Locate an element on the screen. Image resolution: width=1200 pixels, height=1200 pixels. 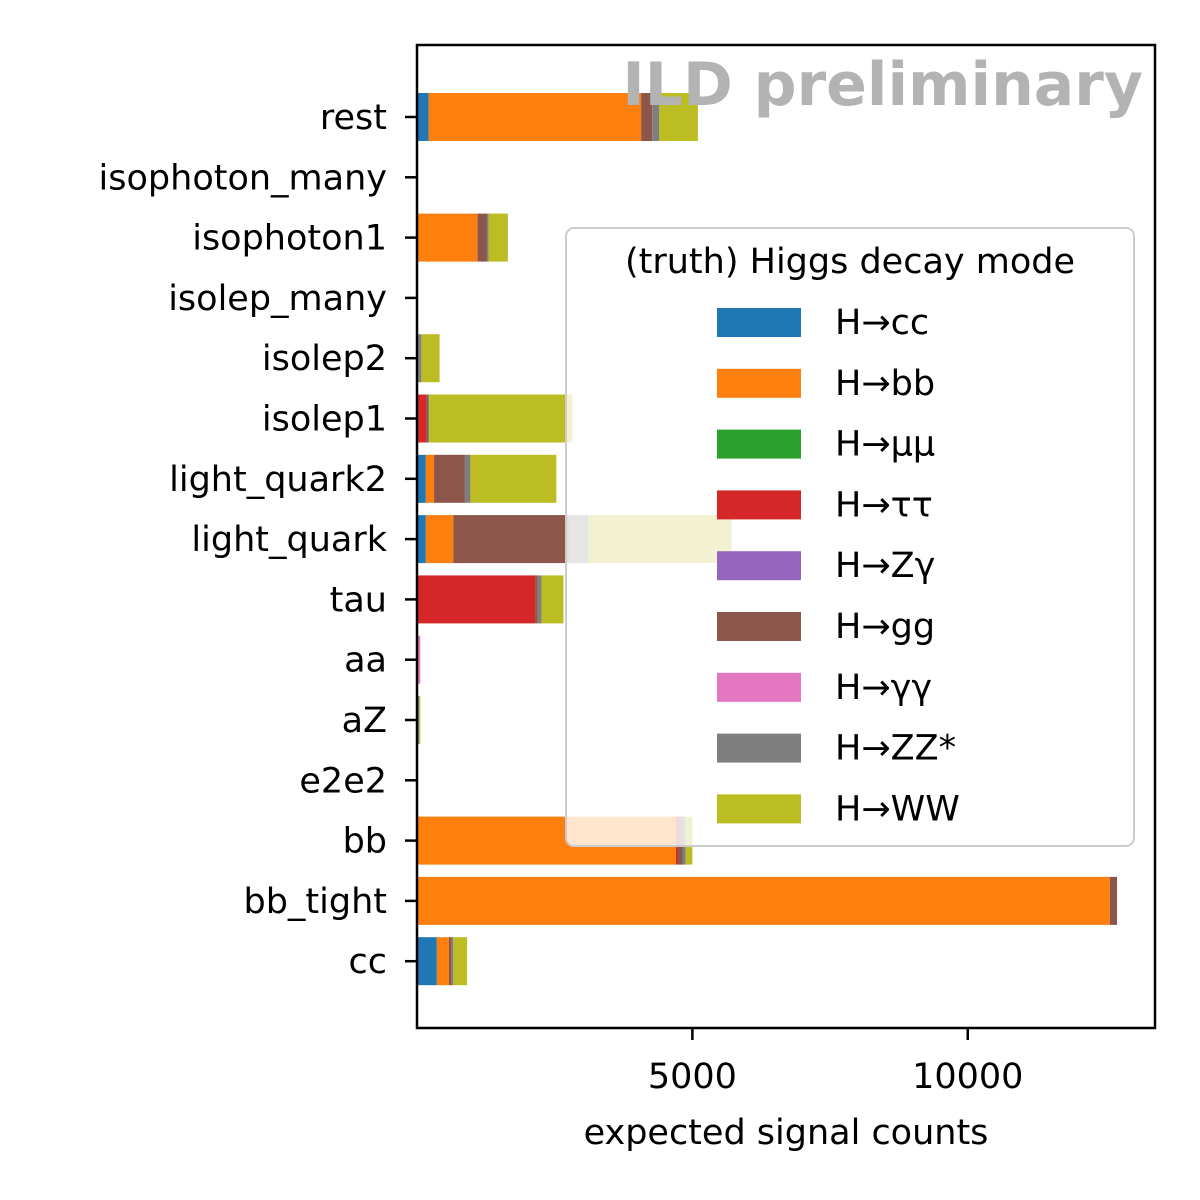
legend-title: (truth) Higgs decay mode is located at coordinates (850, 262).